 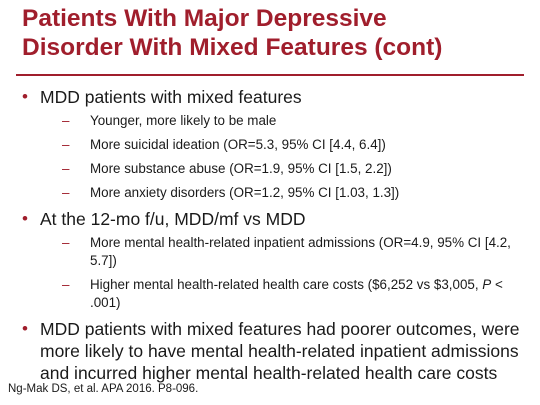 What do you see at coordinates (173, 219) in the screenshot?
I see `bullet-text: At the 12-mo f/u, MDD/mf vs MDD` at bounding box center [173, 219].